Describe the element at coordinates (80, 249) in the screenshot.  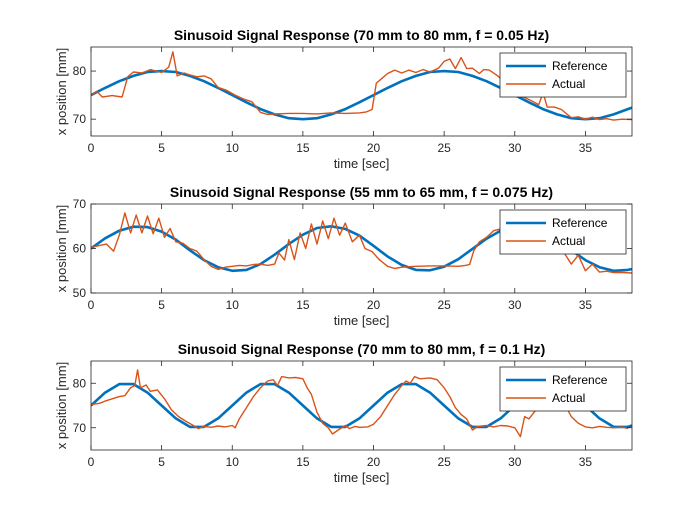
I see `y-tick-label: 60` at that location.